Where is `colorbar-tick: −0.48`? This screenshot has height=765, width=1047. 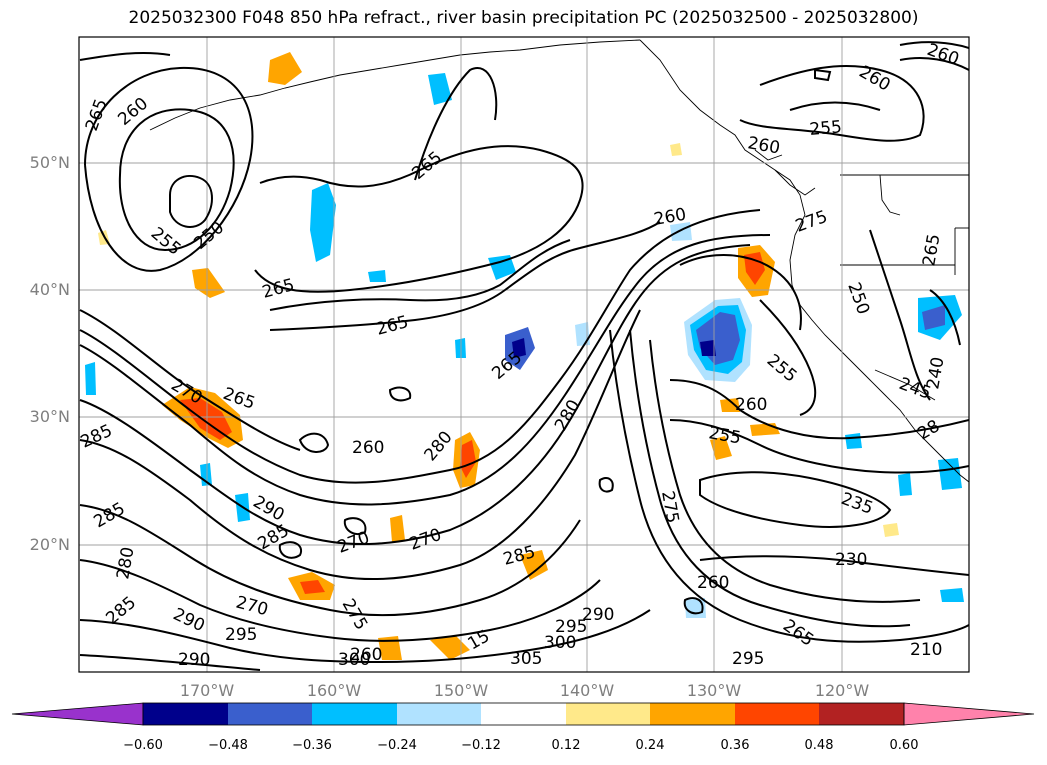
colorbar-tick: −0.48 is located at coordinates (228, 745).